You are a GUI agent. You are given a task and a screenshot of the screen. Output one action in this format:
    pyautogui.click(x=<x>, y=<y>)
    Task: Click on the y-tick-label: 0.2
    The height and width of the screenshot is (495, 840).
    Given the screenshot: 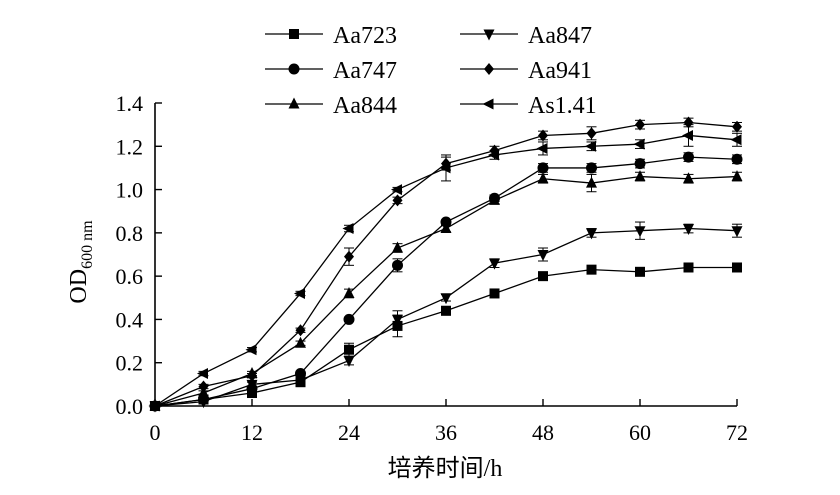 What is the action you would take?
    pyautogui.click(x=130, y=363)
    